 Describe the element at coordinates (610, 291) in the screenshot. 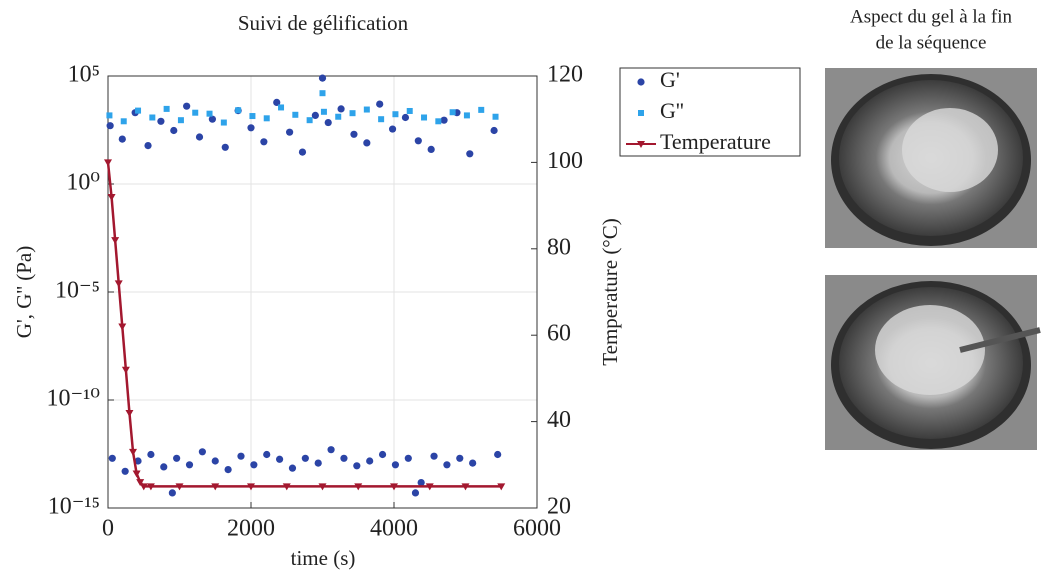

I see `y2-axis-label: Temperature (°C)` at that location.